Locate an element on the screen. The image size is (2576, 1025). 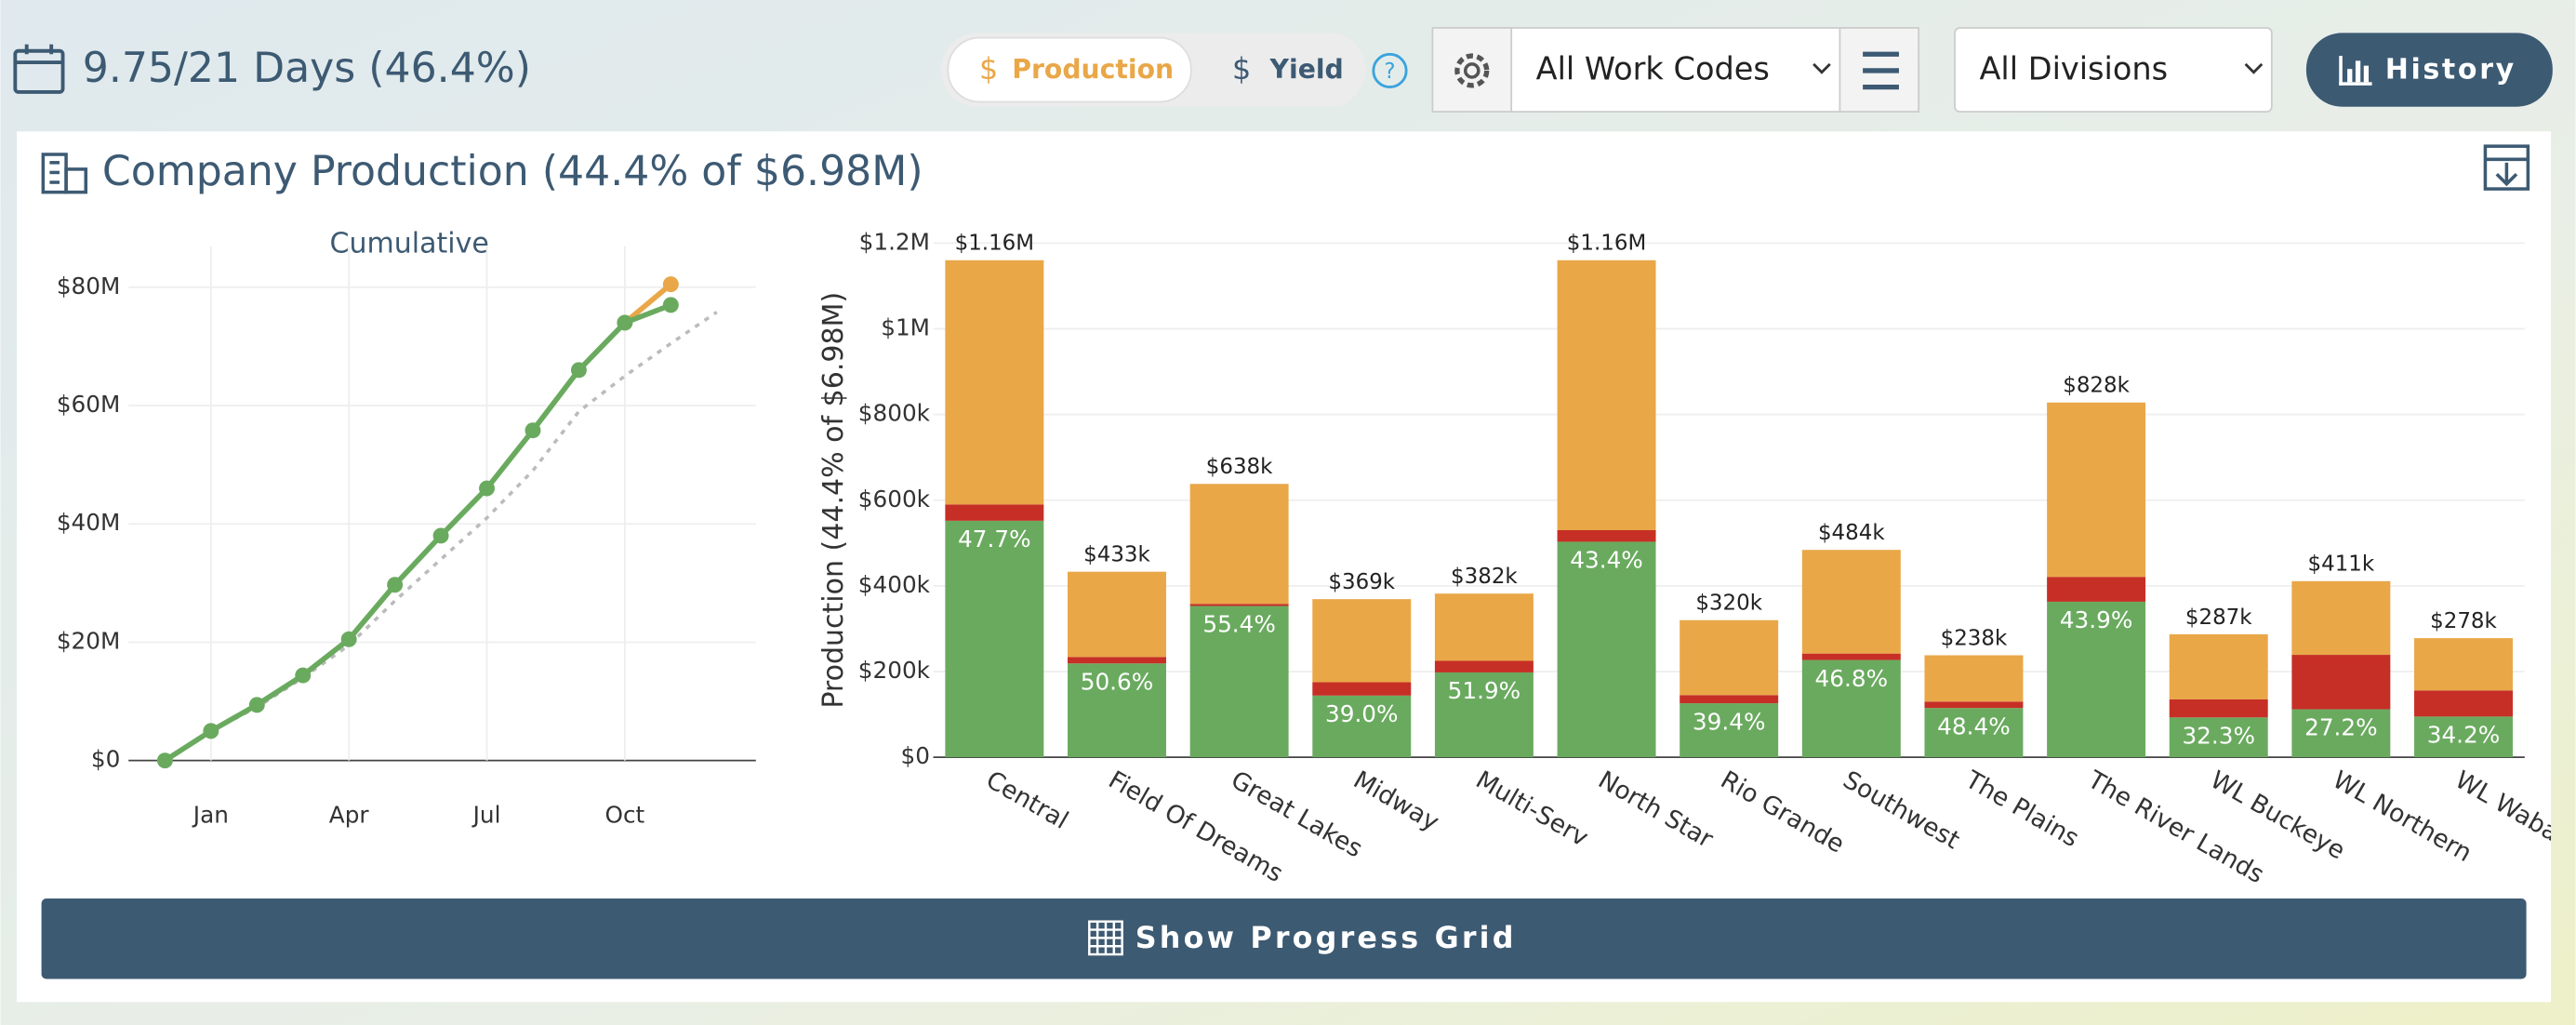
y-tick-label: $0 is located at coordinates (105, 760).